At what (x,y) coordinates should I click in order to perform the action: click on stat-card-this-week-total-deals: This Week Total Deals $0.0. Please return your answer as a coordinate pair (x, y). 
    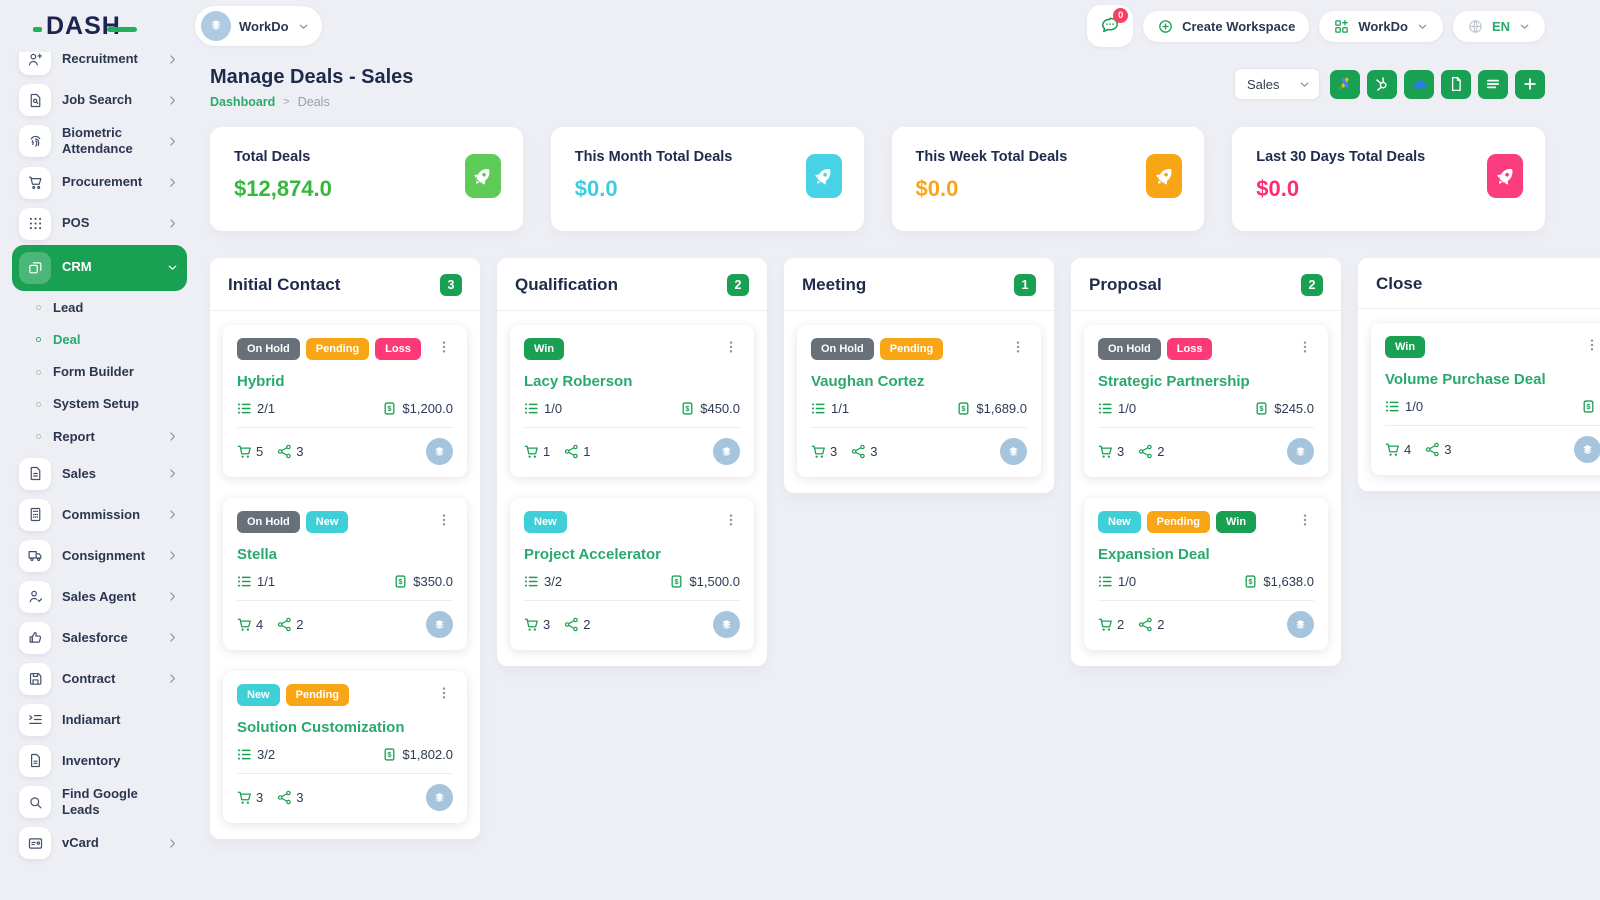
    Looking at the image, I should click on (1048, 179).